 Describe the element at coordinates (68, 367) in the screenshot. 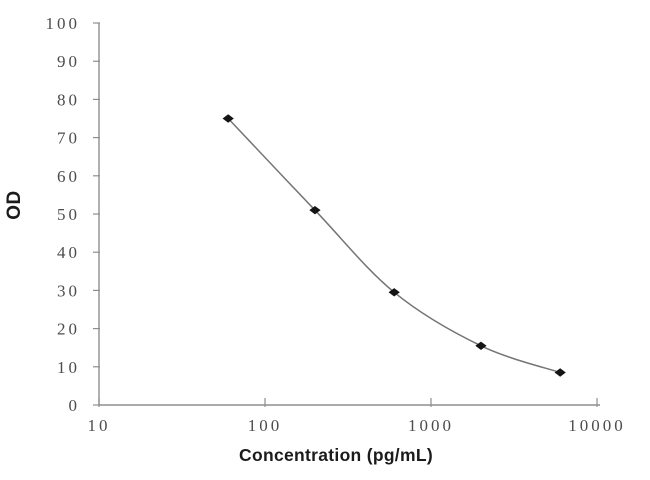

I see `y-tick-label: 10` at that location.